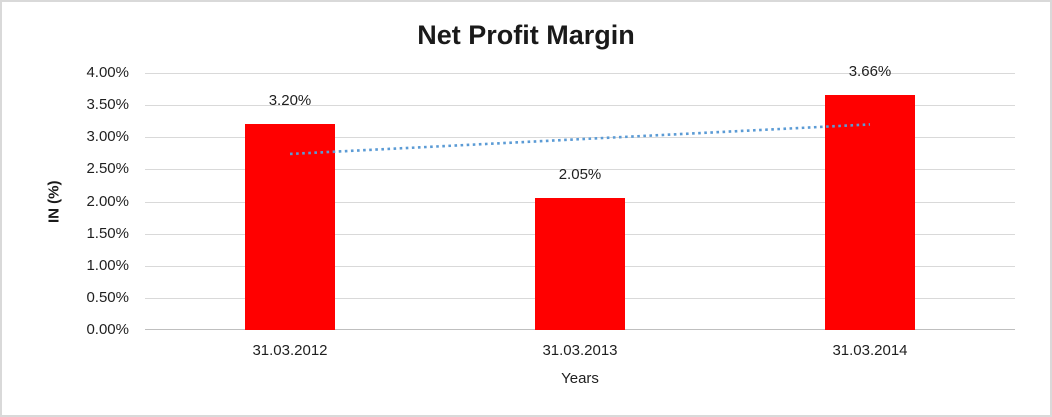 The height and width of the screenshot is (417, 1052). Describe the element at coordinates (107, 72) in the screenshot. I see `y-tick-label: 4.00%` at that location.